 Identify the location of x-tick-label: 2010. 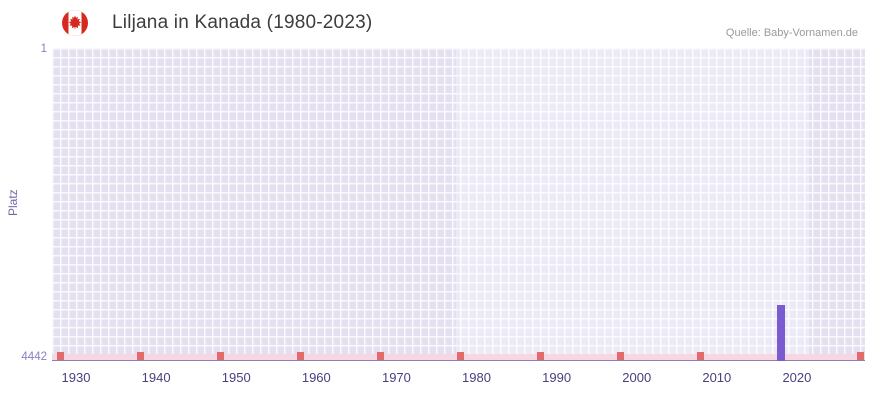
(717, 377).